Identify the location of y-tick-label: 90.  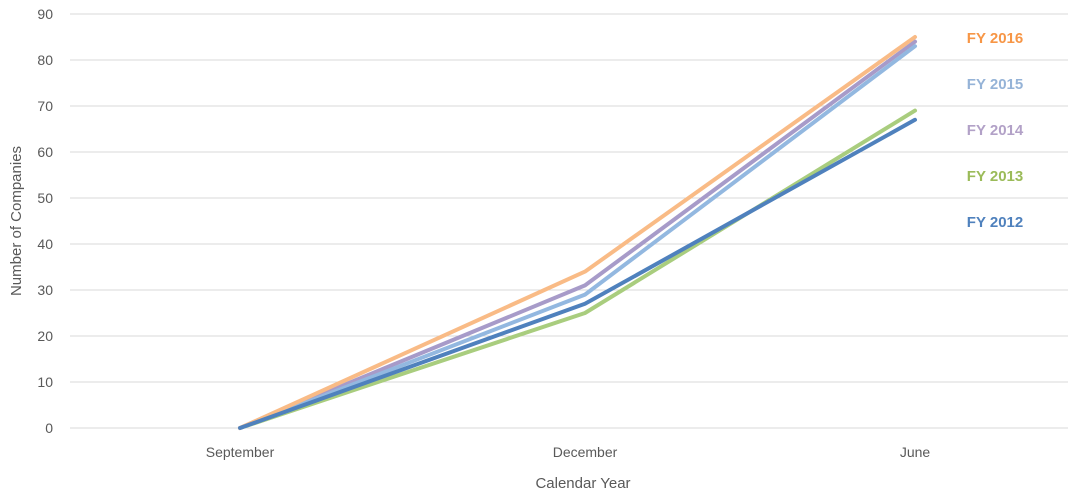
(45, 14).